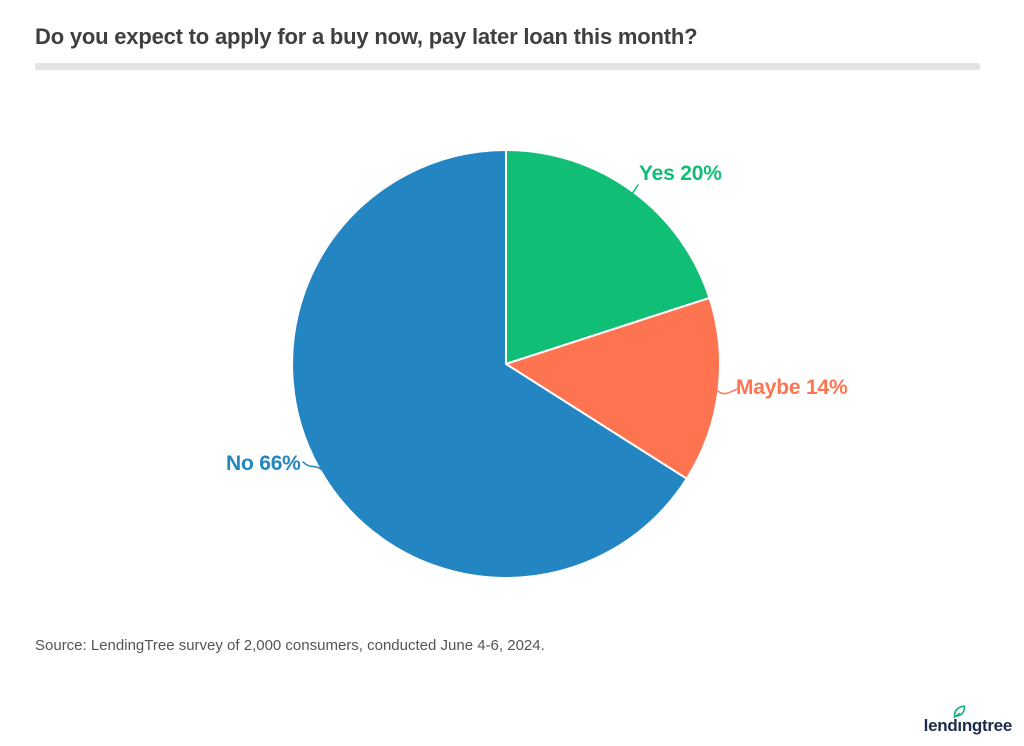 This screenshot has width=1024, height=746. Describe the element at coordinates (263, 463) in the screenshot. I see `pie-label-no: No 66%` at that location.